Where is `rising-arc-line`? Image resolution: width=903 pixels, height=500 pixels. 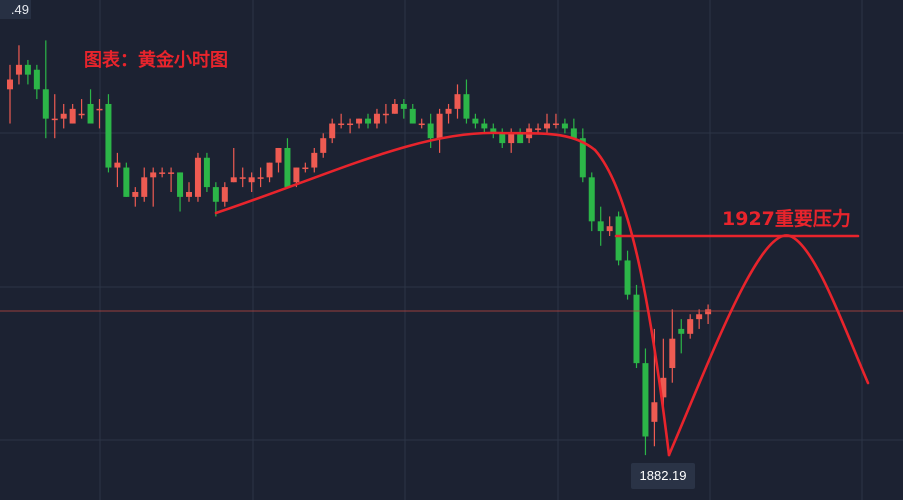
rising-arc-line is located at coordinates (405, 173).